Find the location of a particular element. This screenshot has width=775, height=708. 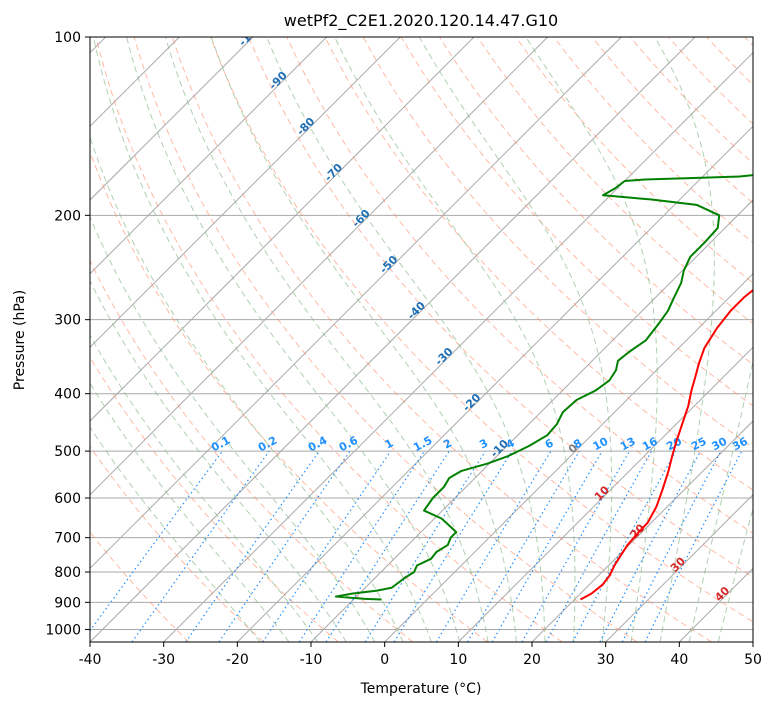

chart-title: wetPf2_C2E1.2020.120.14.47.G10 is located at coordinates (421, 21).